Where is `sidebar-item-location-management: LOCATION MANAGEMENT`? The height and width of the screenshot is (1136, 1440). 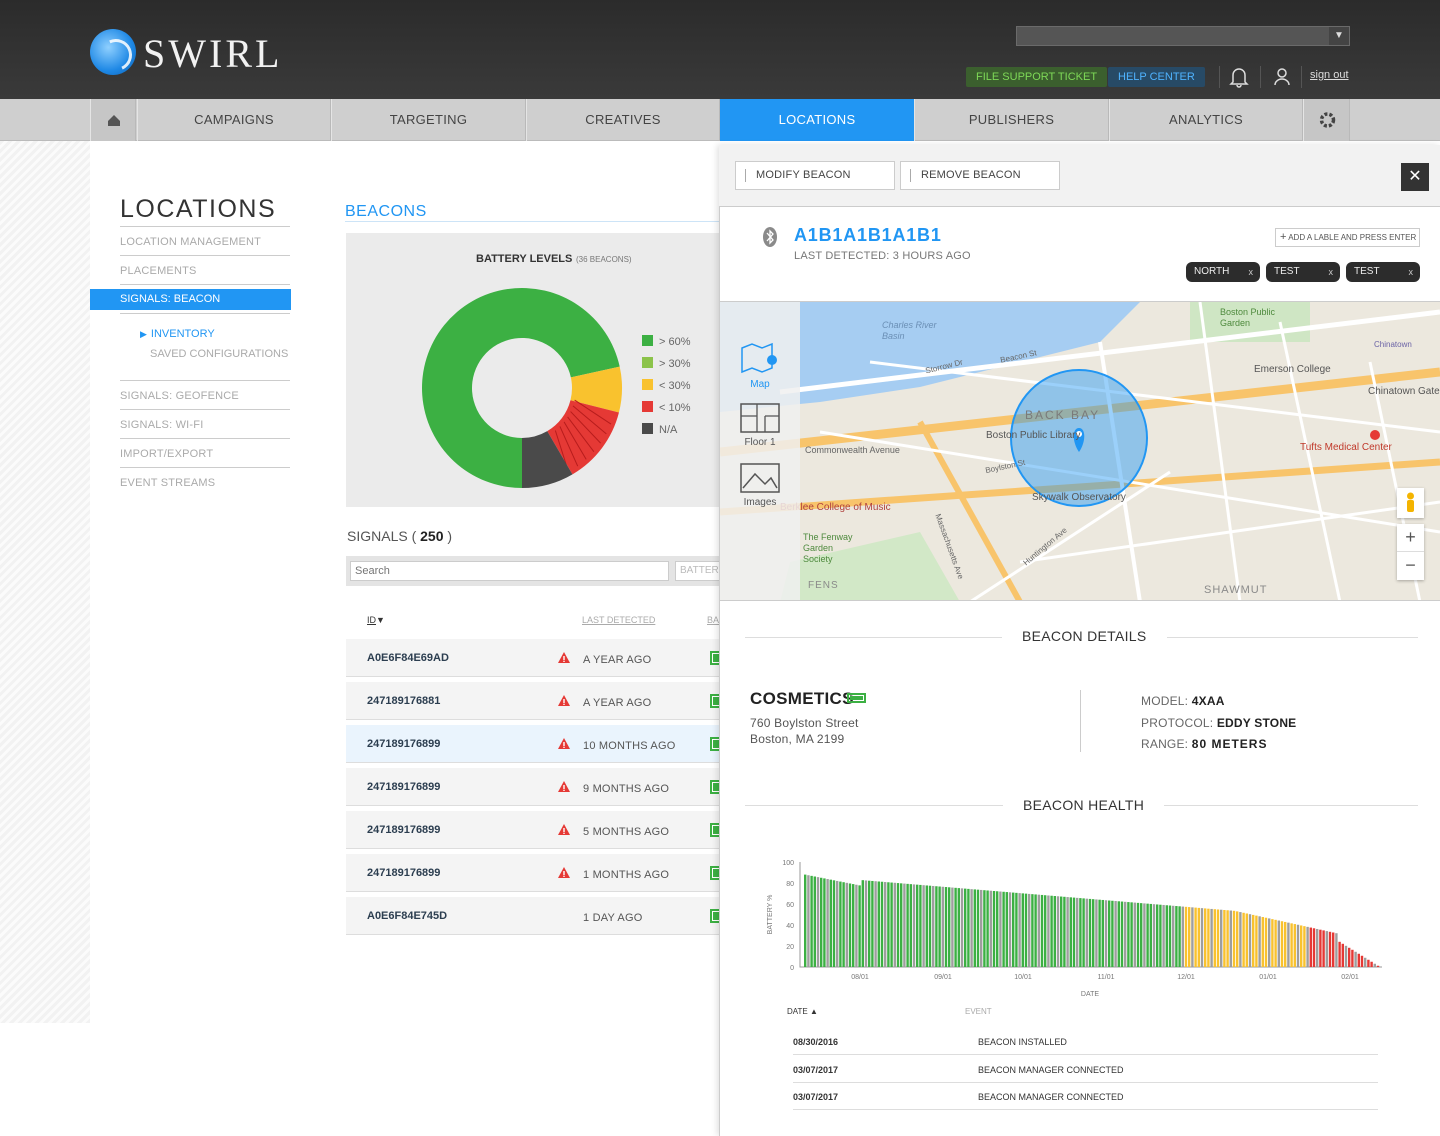 sidebar-item-location-management: LOCATION MANAGEMENT is located at coordinates (191, 242).